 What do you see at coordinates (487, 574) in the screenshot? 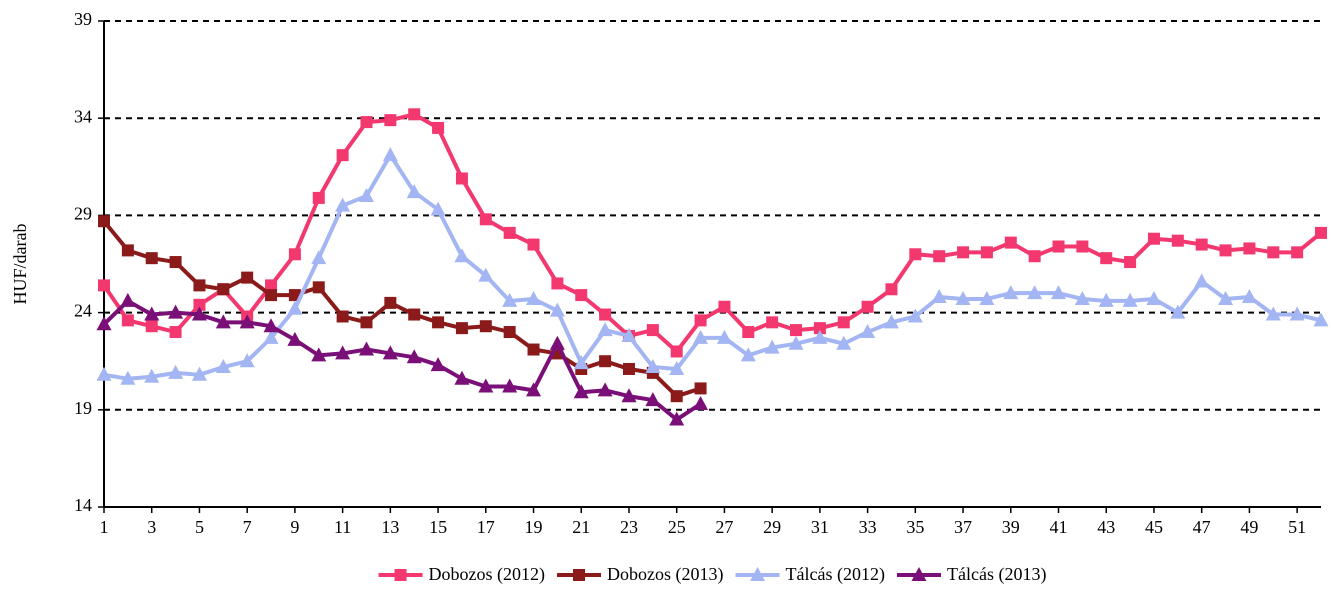
I see `legend-label: Dobozos (2012)` at bounding box center [487, 574].